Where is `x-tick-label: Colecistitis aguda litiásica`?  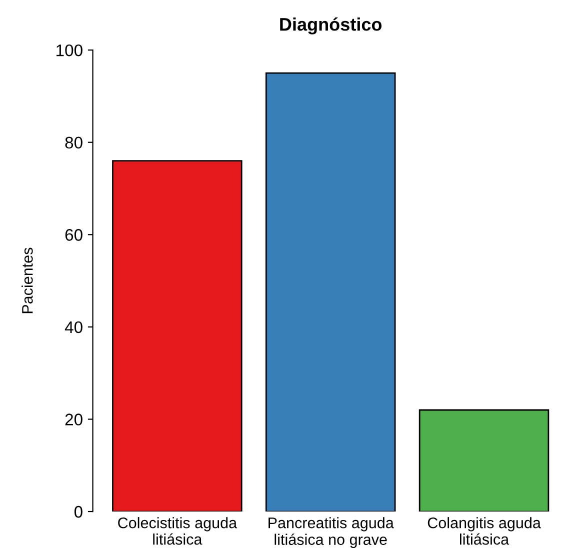
x-tick-label: Colecistitis aguda litiásica is located at coordinates (178, 531).